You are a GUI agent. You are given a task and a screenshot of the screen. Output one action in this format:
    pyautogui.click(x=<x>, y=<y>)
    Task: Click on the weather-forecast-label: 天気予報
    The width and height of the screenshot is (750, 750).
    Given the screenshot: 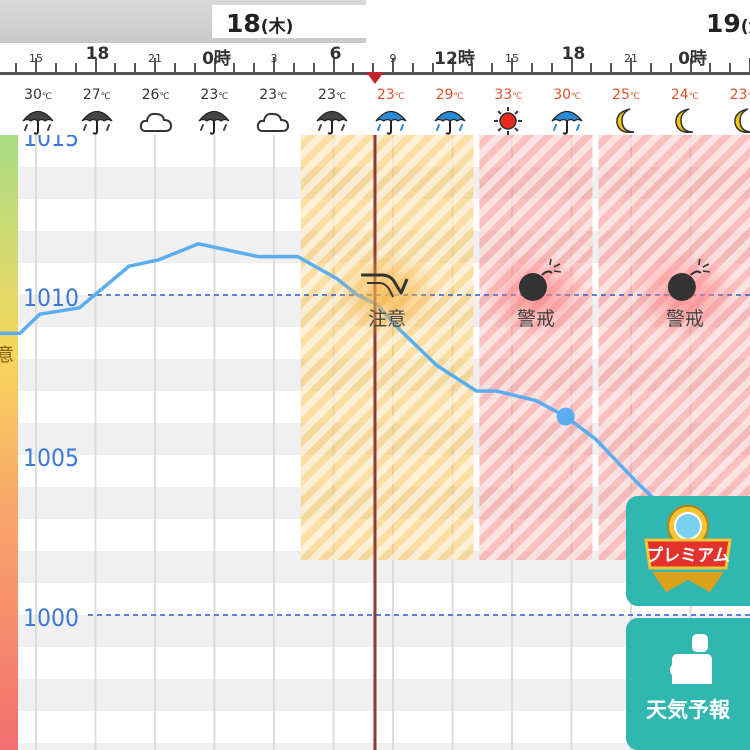 What is the action you would take?
    pyautogui.click(x=688, y=710)
    